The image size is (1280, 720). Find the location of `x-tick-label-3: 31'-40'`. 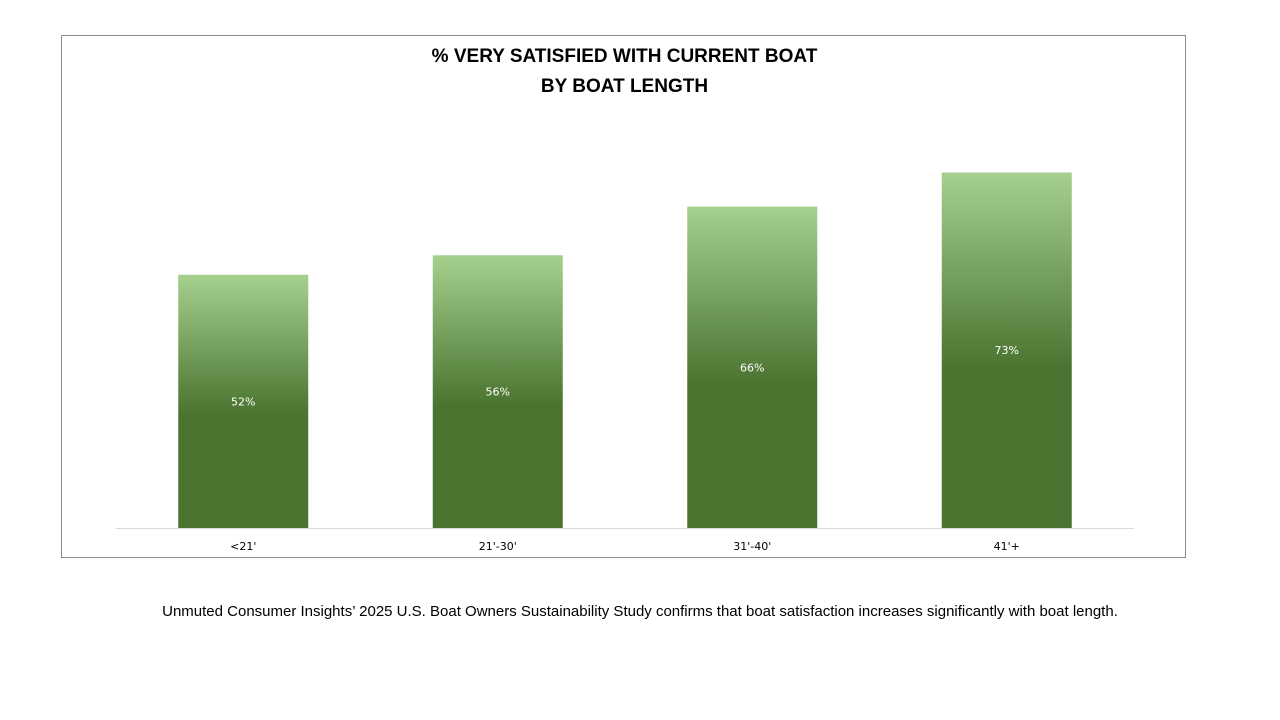

x-tick-label-3: 31'-40' is located at coordinates (752, 546).